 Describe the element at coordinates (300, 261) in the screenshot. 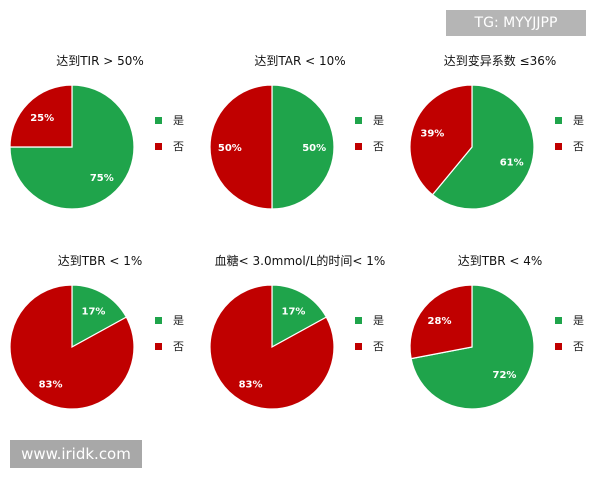

I see `chart-title: 血糖< 3.0mmol/L的时间< 1%` at that location.